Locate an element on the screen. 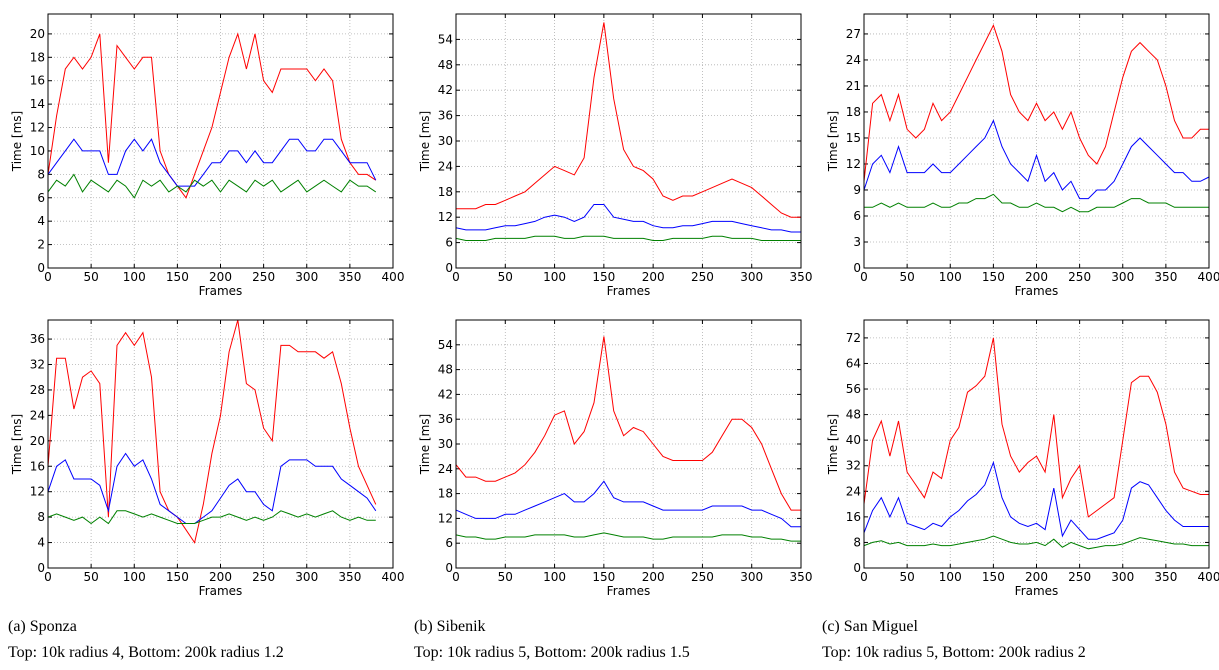 The width and height of the screenshot is (1219, 670). y-tick-label: 21 is located at coordinates (853, 86).